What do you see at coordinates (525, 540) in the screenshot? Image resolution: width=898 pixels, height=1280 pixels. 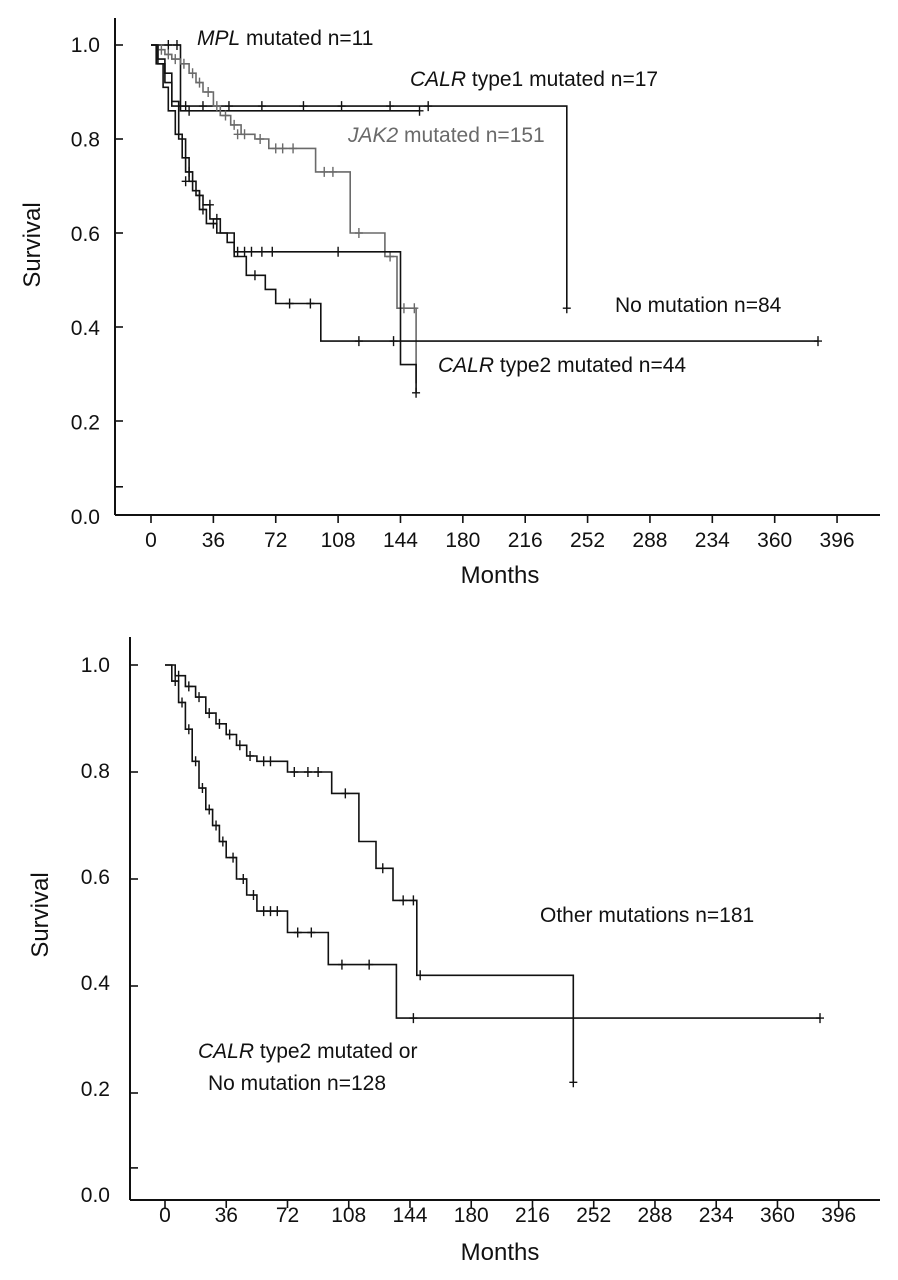 I see `x-tick-label: 216` at bounding box center [525, 540].